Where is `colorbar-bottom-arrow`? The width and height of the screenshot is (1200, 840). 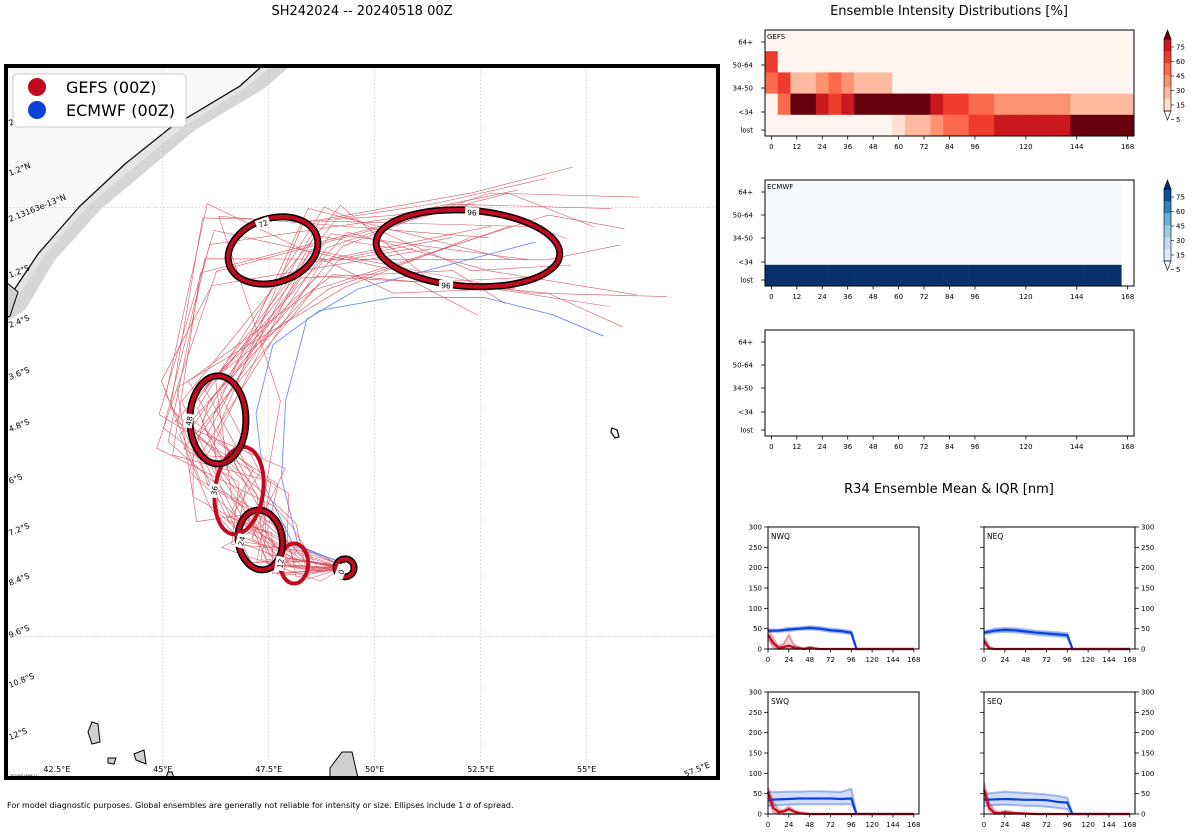
colorbar-bottom-arrow is located at coordinates (1167, 115).